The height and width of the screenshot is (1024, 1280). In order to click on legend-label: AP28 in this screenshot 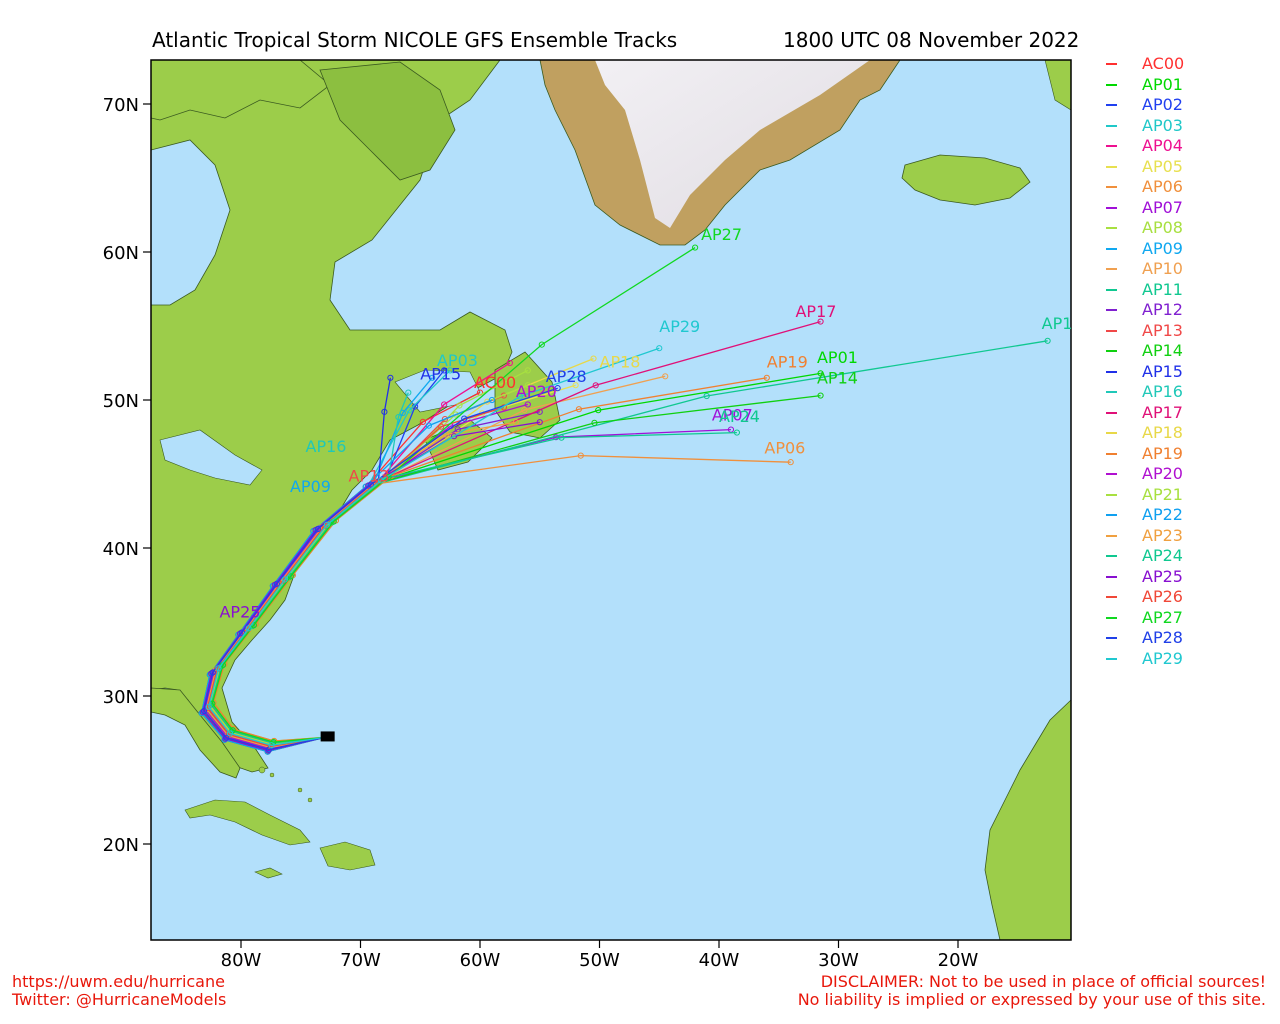, I will do `click(1162, 637)`.